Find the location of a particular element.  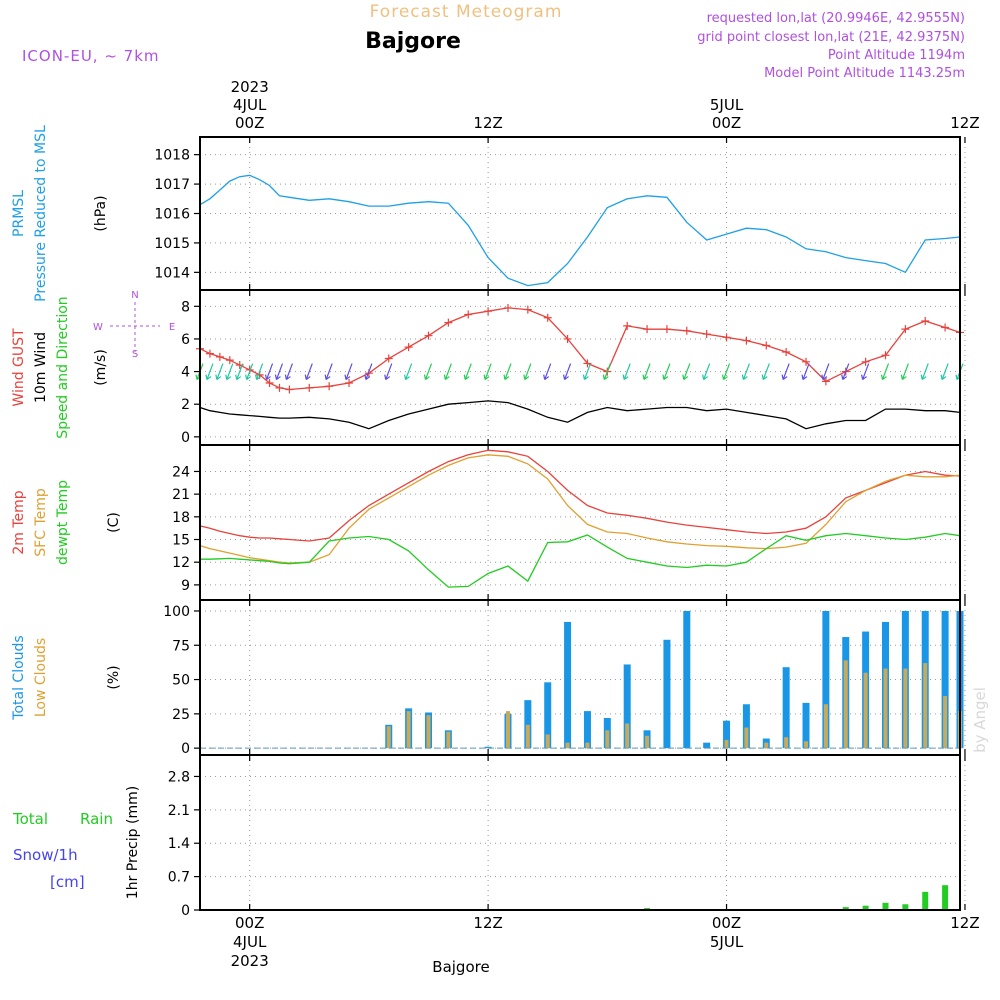

bottom-axis-year: 2023 is located at coordinates (250, 961).